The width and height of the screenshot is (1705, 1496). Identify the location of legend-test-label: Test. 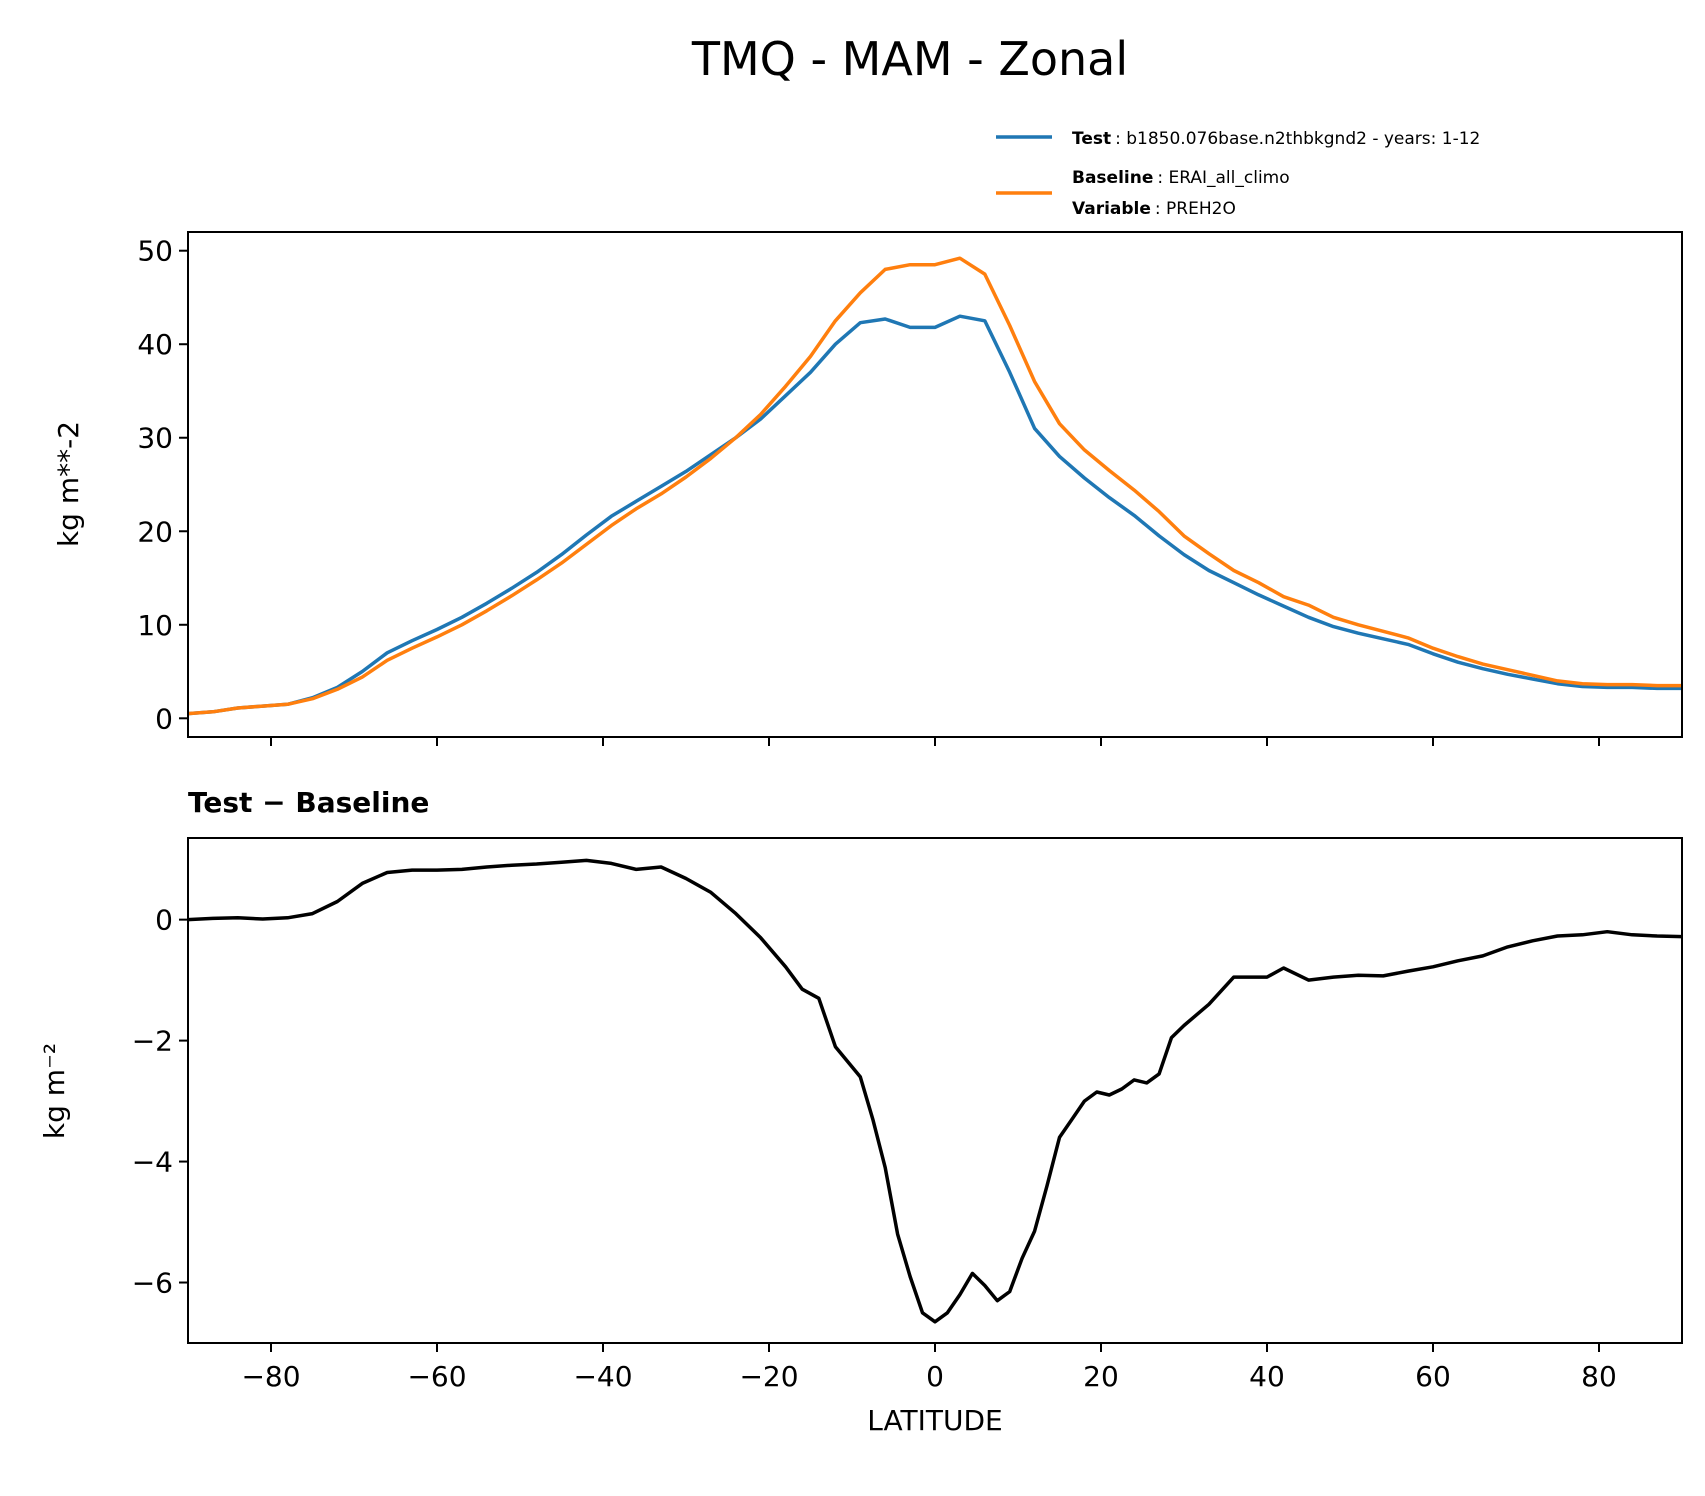
(1091, 139).